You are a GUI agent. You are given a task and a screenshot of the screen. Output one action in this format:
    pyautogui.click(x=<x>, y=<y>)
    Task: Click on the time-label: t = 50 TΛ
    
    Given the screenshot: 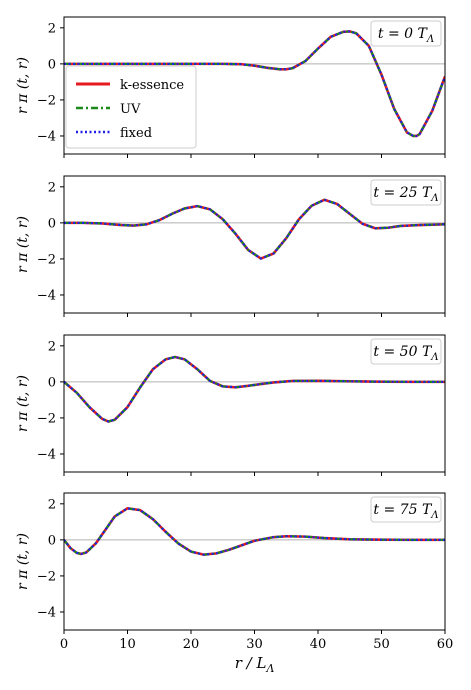 What is the action you would take?
    pyautogui.click(x=405, y=353)
    